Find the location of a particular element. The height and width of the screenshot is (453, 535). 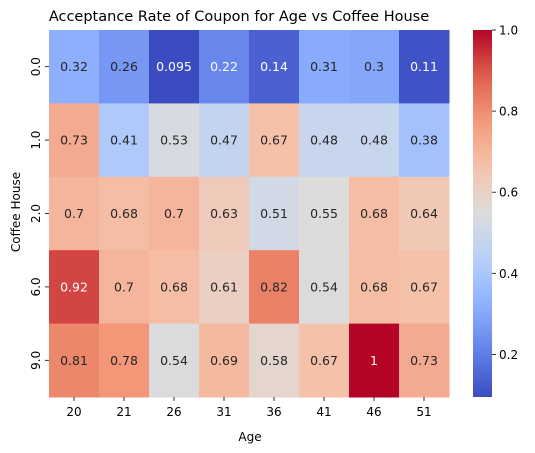

cell-value-label: 0.63 is located at coordinates (224, 213).